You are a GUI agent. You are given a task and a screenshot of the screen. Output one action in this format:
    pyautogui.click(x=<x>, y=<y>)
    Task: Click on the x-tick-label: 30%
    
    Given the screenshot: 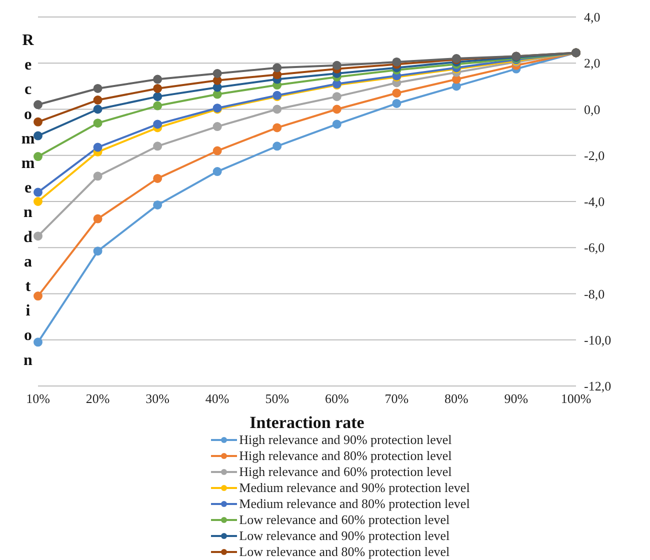 What is the action you would take?
    pyautogui.click(x=158, y=398)
    